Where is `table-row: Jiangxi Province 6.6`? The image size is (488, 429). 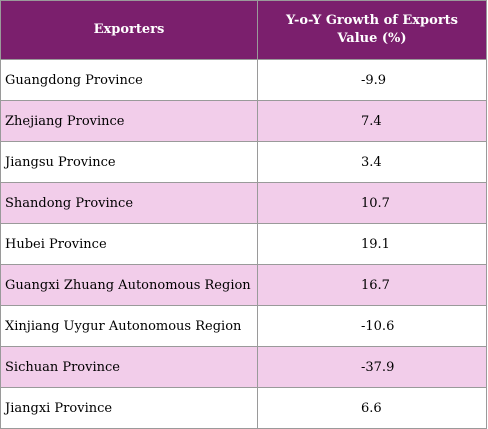
table-row: Jiangxi Province 6.6 is located at coordinates (243, 408).